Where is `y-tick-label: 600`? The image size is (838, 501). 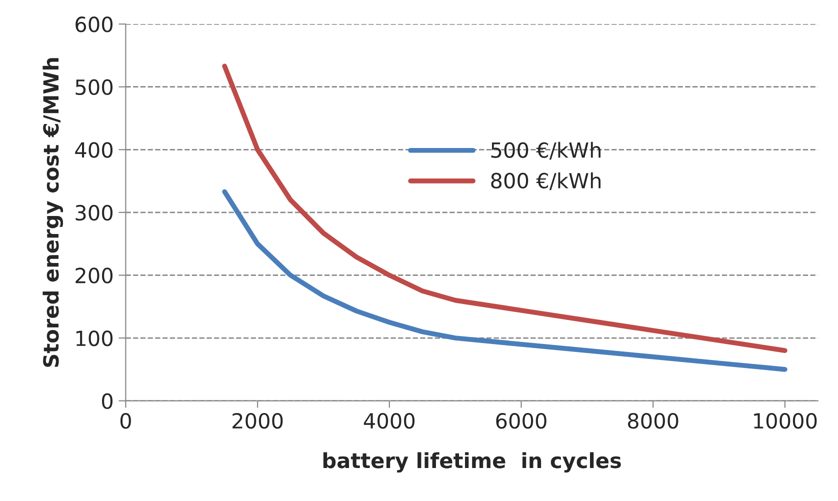 y-tick-label: 600 is located at coordinates (94, 24).